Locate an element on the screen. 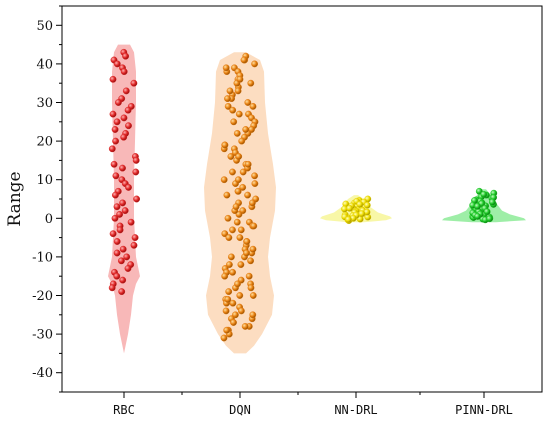 Image resolution: width=550 pixels, height=425 pixels. y-tick-label: 30 is located at coordinates (44, 103).